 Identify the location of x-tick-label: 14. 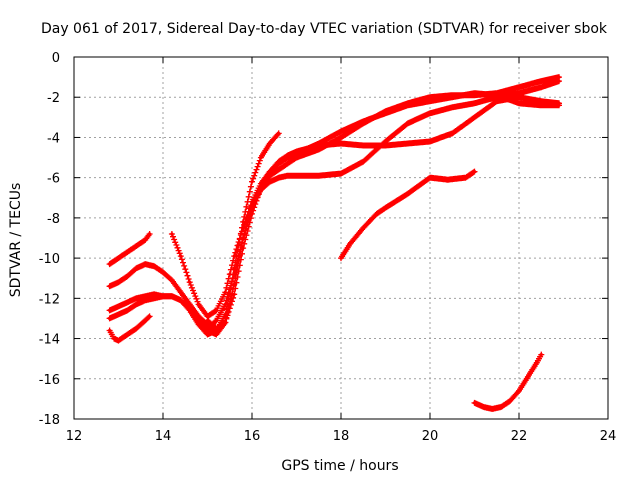
(163, 436).